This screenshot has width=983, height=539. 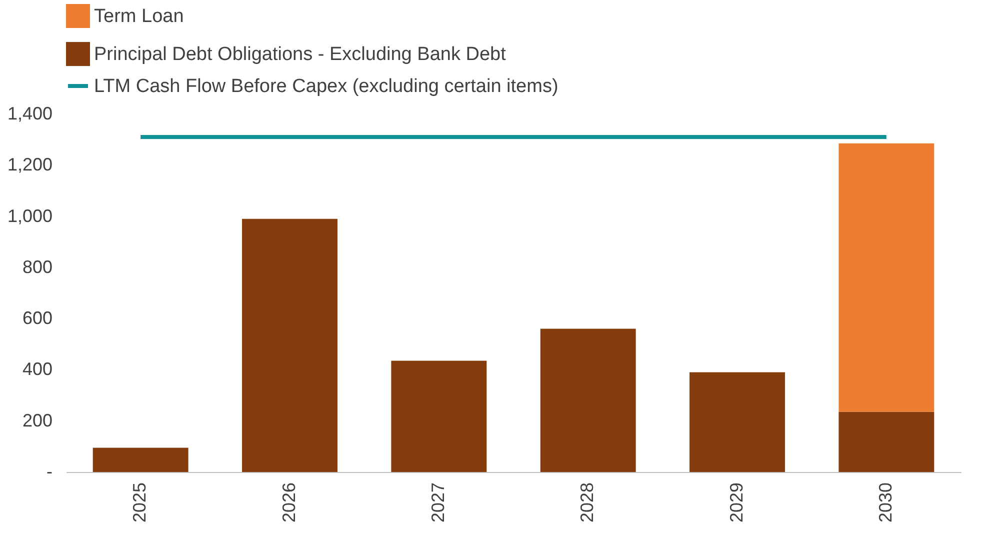 I want to click on legend-label: Term Loan, so click(x=139, y=16).